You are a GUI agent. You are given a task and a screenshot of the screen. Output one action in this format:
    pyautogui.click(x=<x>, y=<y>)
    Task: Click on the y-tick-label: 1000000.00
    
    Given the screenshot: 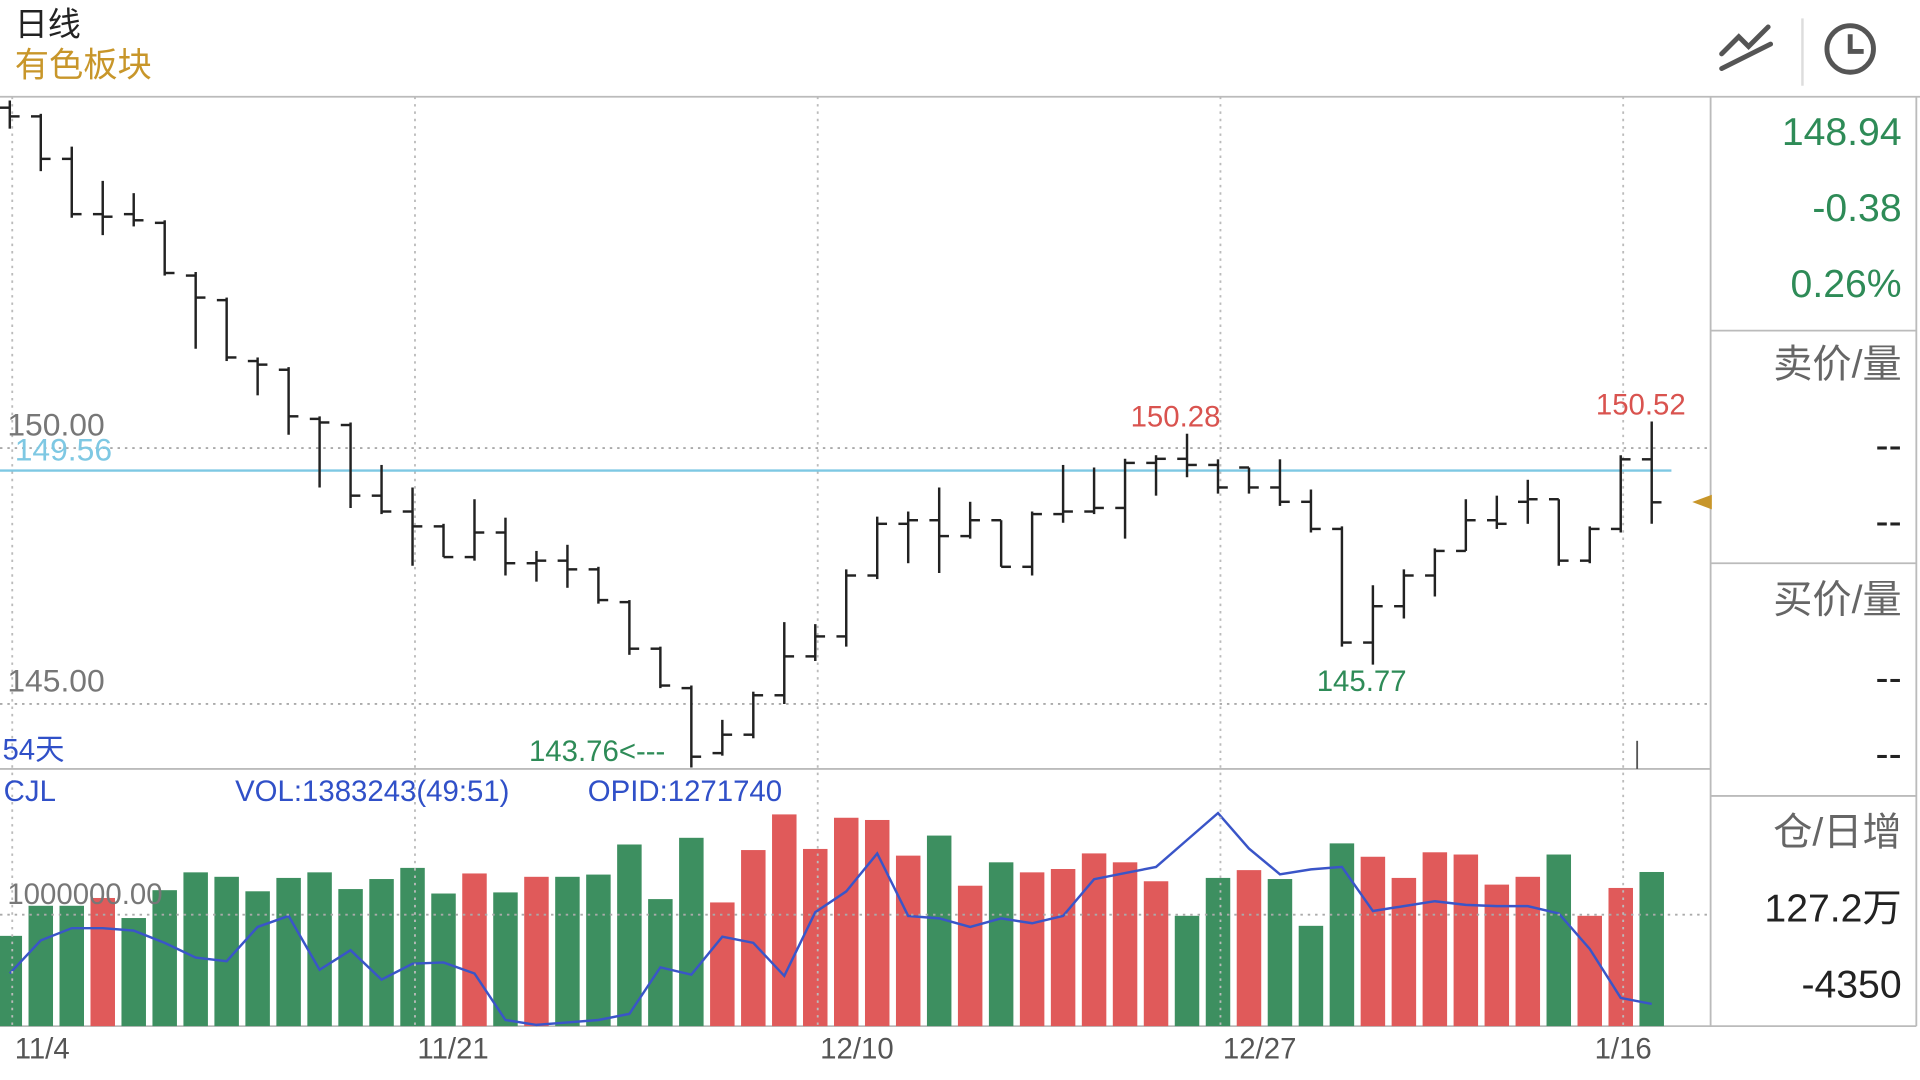 What is the action you would take?
    pyautogui.click(x=84, y=894)
    